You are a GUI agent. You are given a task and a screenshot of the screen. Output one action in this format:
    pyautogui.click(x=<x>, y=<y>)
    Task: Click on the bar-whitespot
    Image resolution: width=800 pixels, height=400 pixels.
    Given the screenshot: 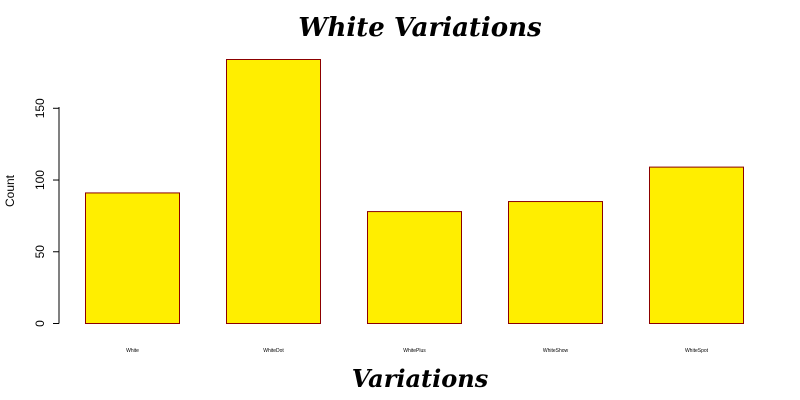 What is the action you would take?
    pyautogui.click(x=696, y=245)
    